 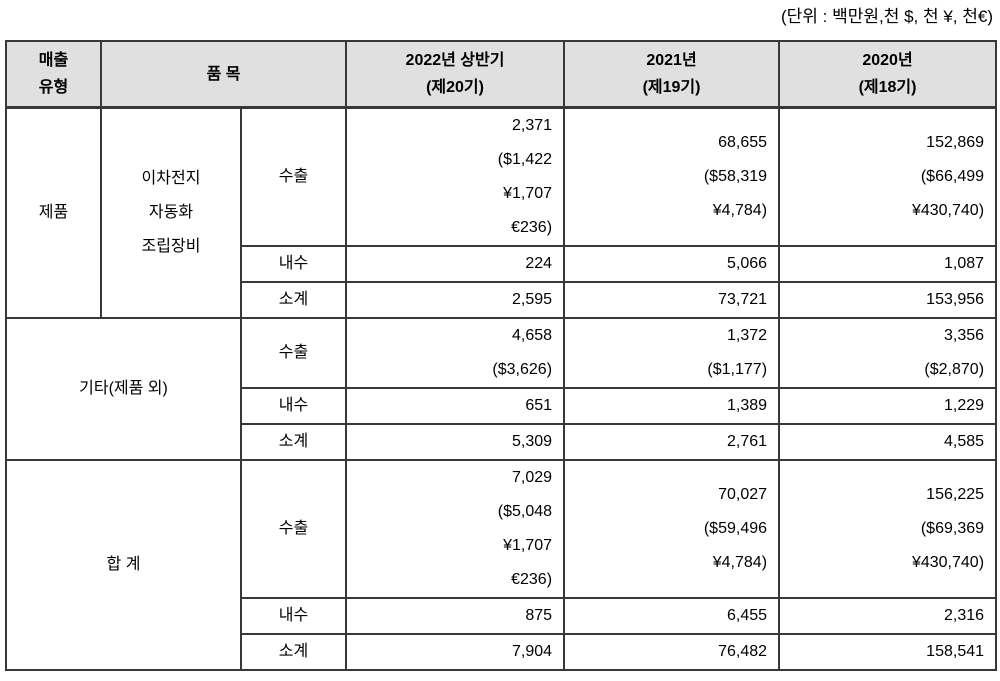 What do you see at coordinates (455, 529) in the screenshot?
I see `value-2022: 7,029 ($5,048 ¥1,707 €236)` at bounding box center [455, 529].